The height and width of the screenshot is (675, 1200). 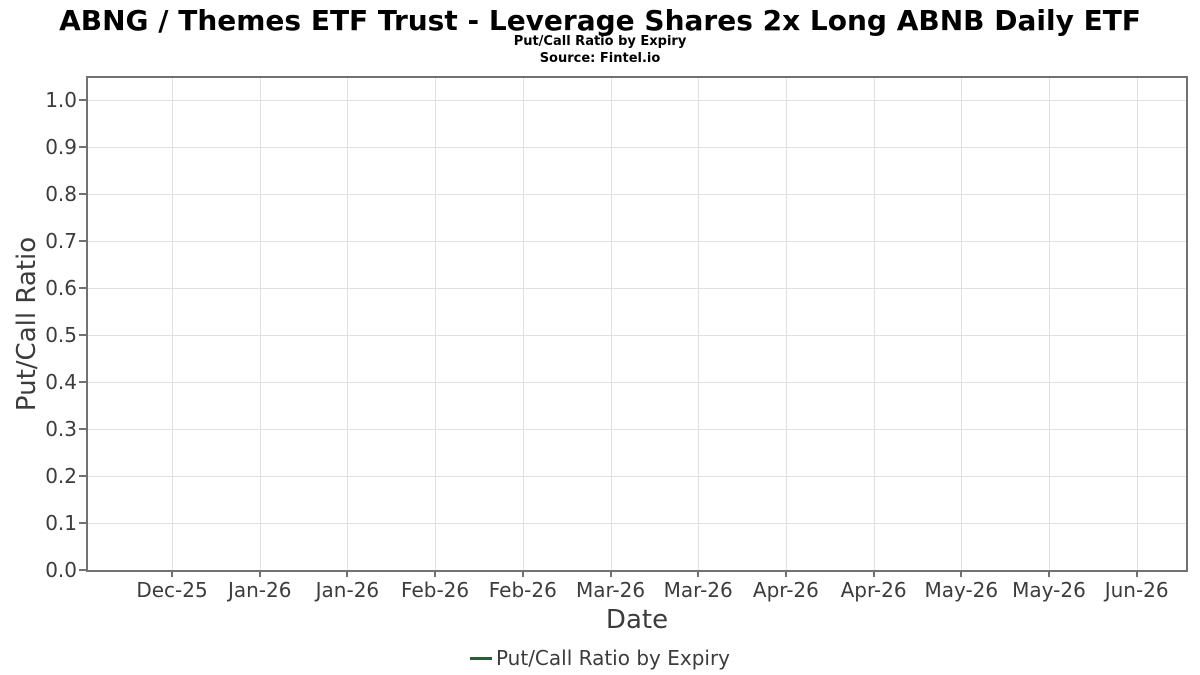 What do you see at coordinates (61, 288) in the screenshot?
I see `y-tick-label: 0.6` at bounding box center [61, 288].